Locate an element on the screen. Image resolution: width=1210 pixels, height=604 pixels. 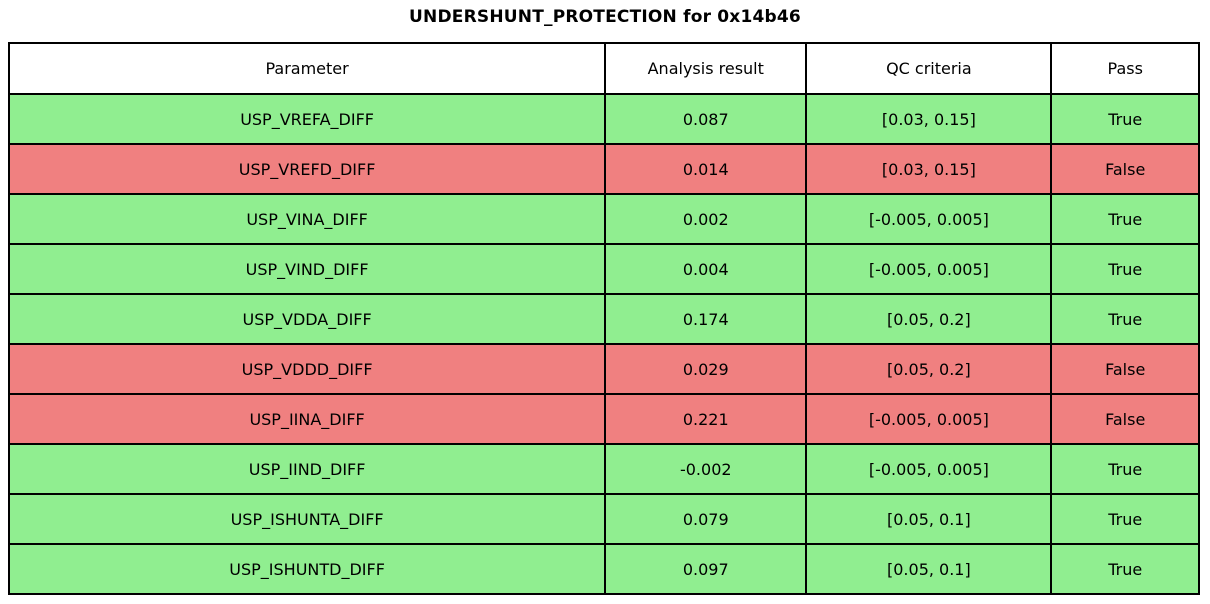
page-title: UNDERSHUNT_PROTECTION for 0x14b46 is located at coordinates (605, 17).